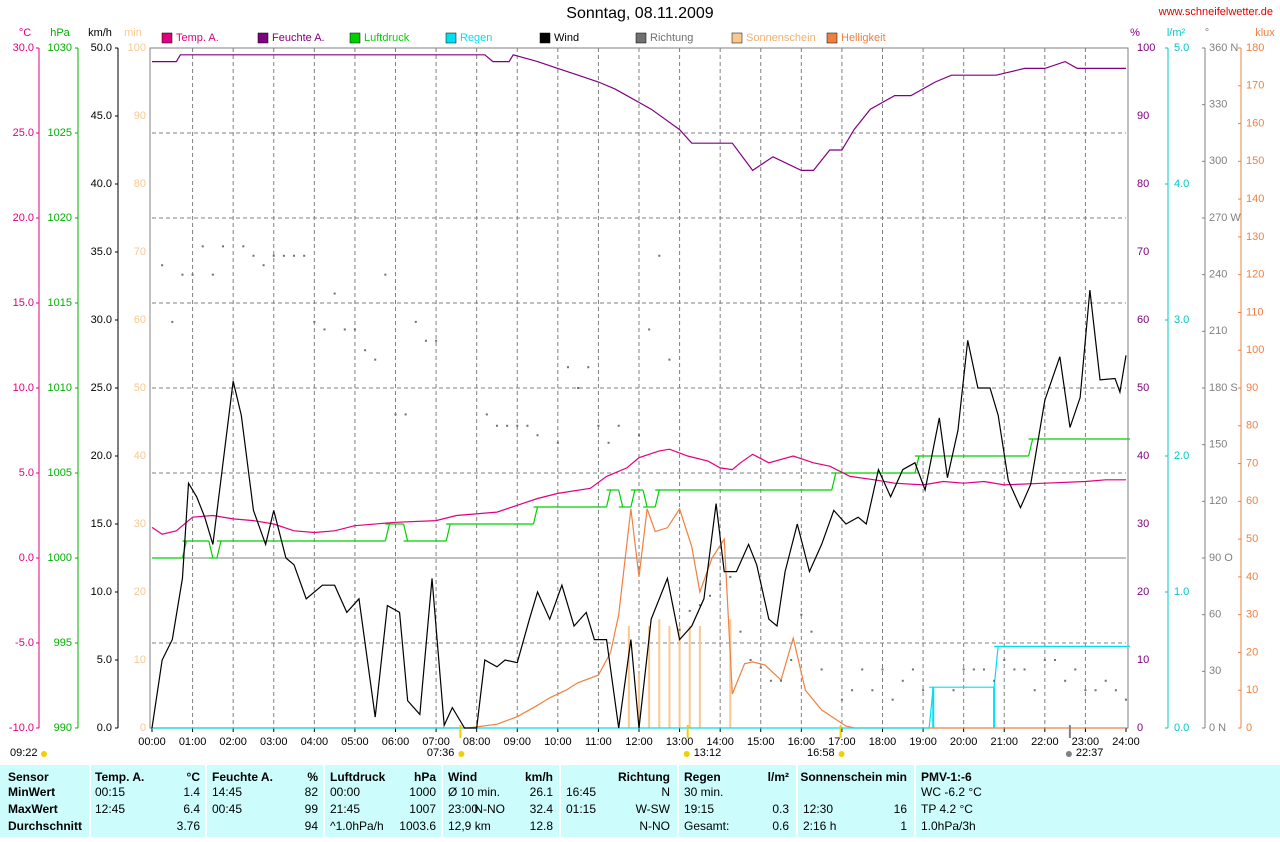  What do you see at coordinates (110, 792) in the screenshot?
I see `table-cell: 00:15` at bounding box center [110, 792].